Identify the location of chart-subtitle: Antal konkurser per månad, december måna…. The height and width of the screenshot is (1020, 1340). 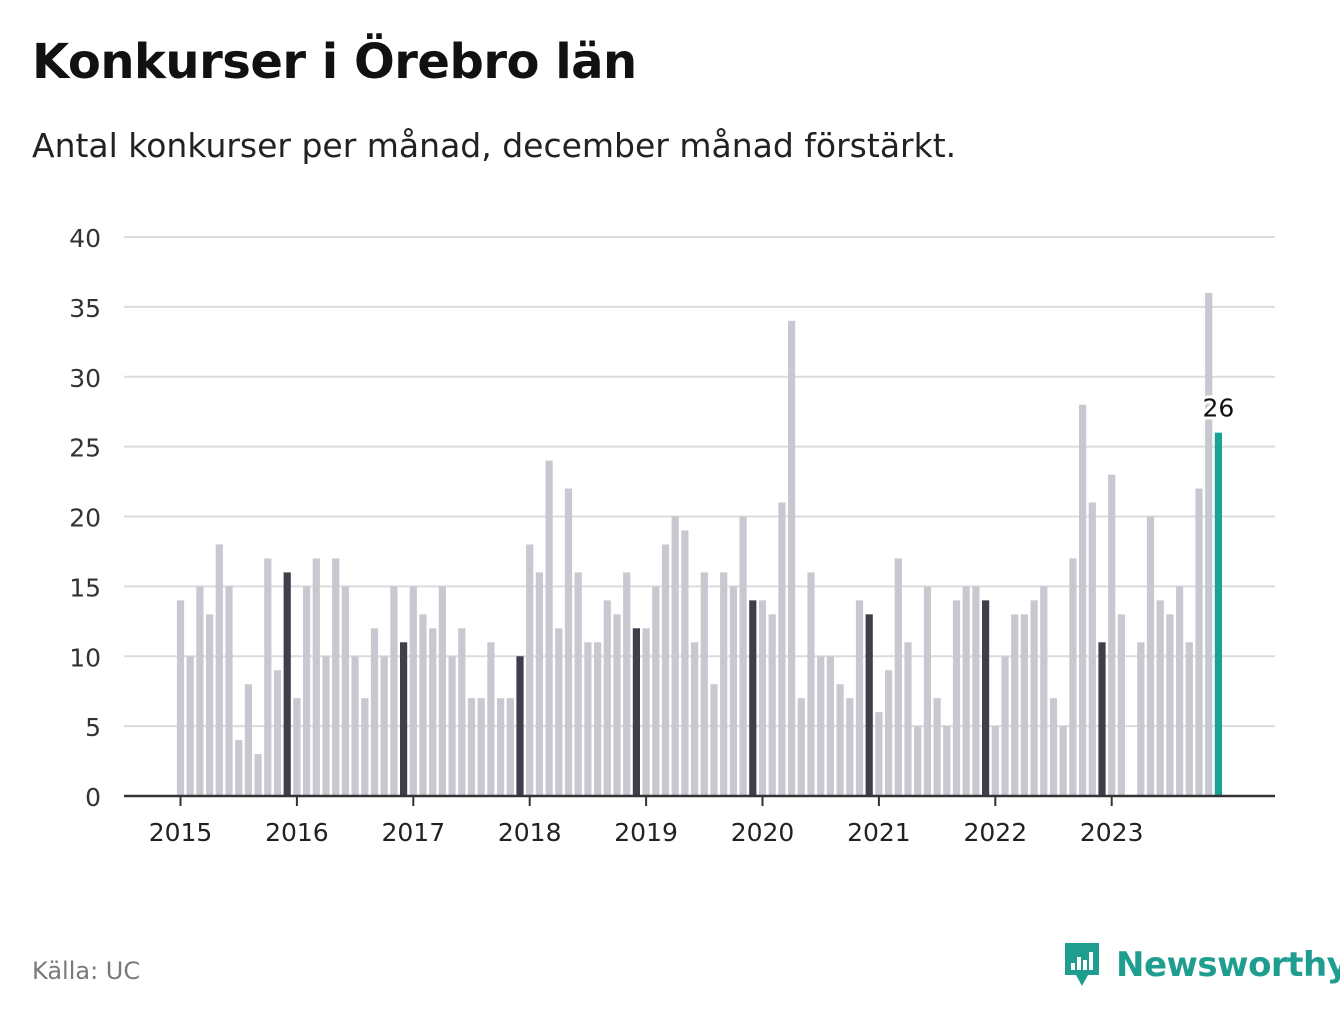
(494, 145).